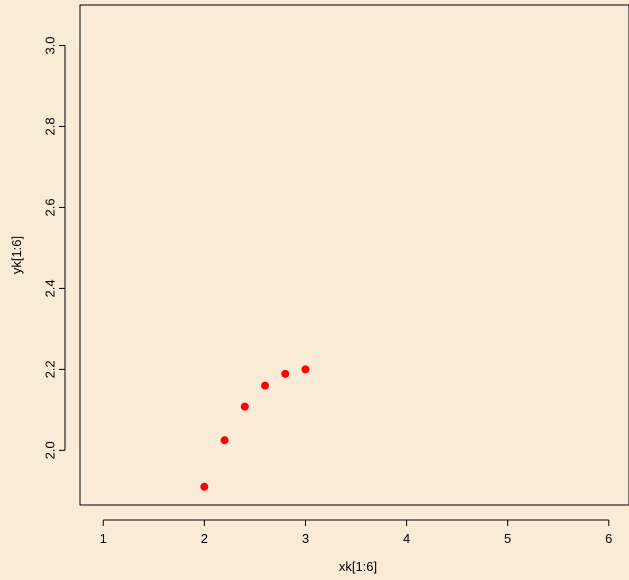 Image resolution: width=629 pixels, height=580 pixels. Describe the element at coordinates (608, 538) in the screenshot. I see `x-tick-label: 6` at that location.